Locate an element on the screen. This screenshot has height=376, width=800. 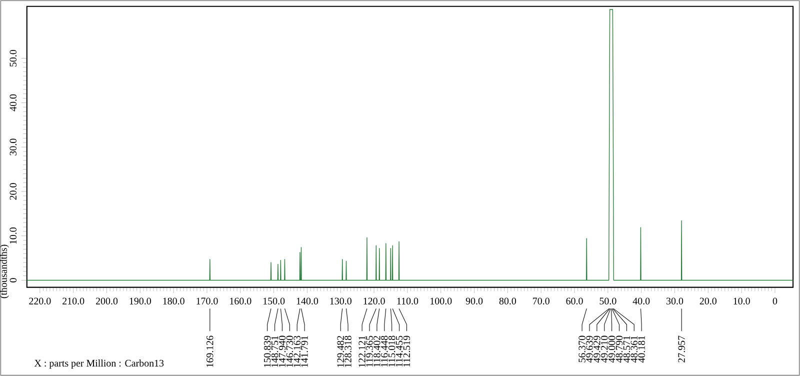
annotation: 118.402 is located at coordinates (377, 351).